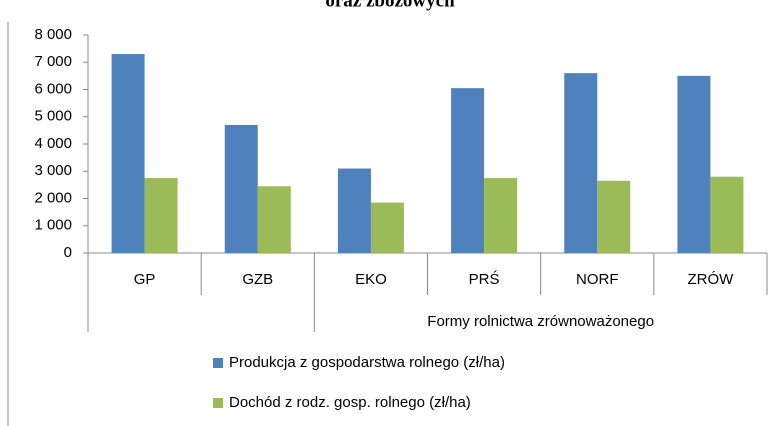 This screenshot has width=778, height=426. I want to click on group-label: Formy rolnictwa zrównoważonego, so click(540, 321).